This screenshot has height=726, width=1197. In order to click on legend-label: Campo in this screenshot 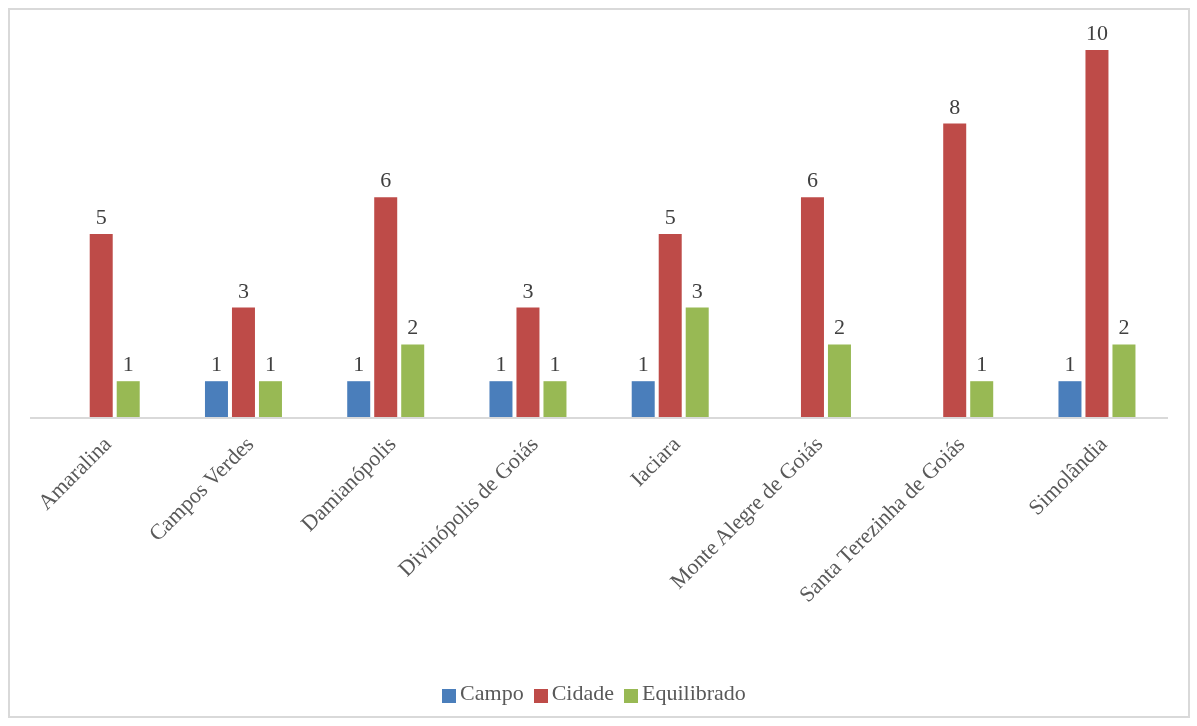, I will do `click(492, 692)`.